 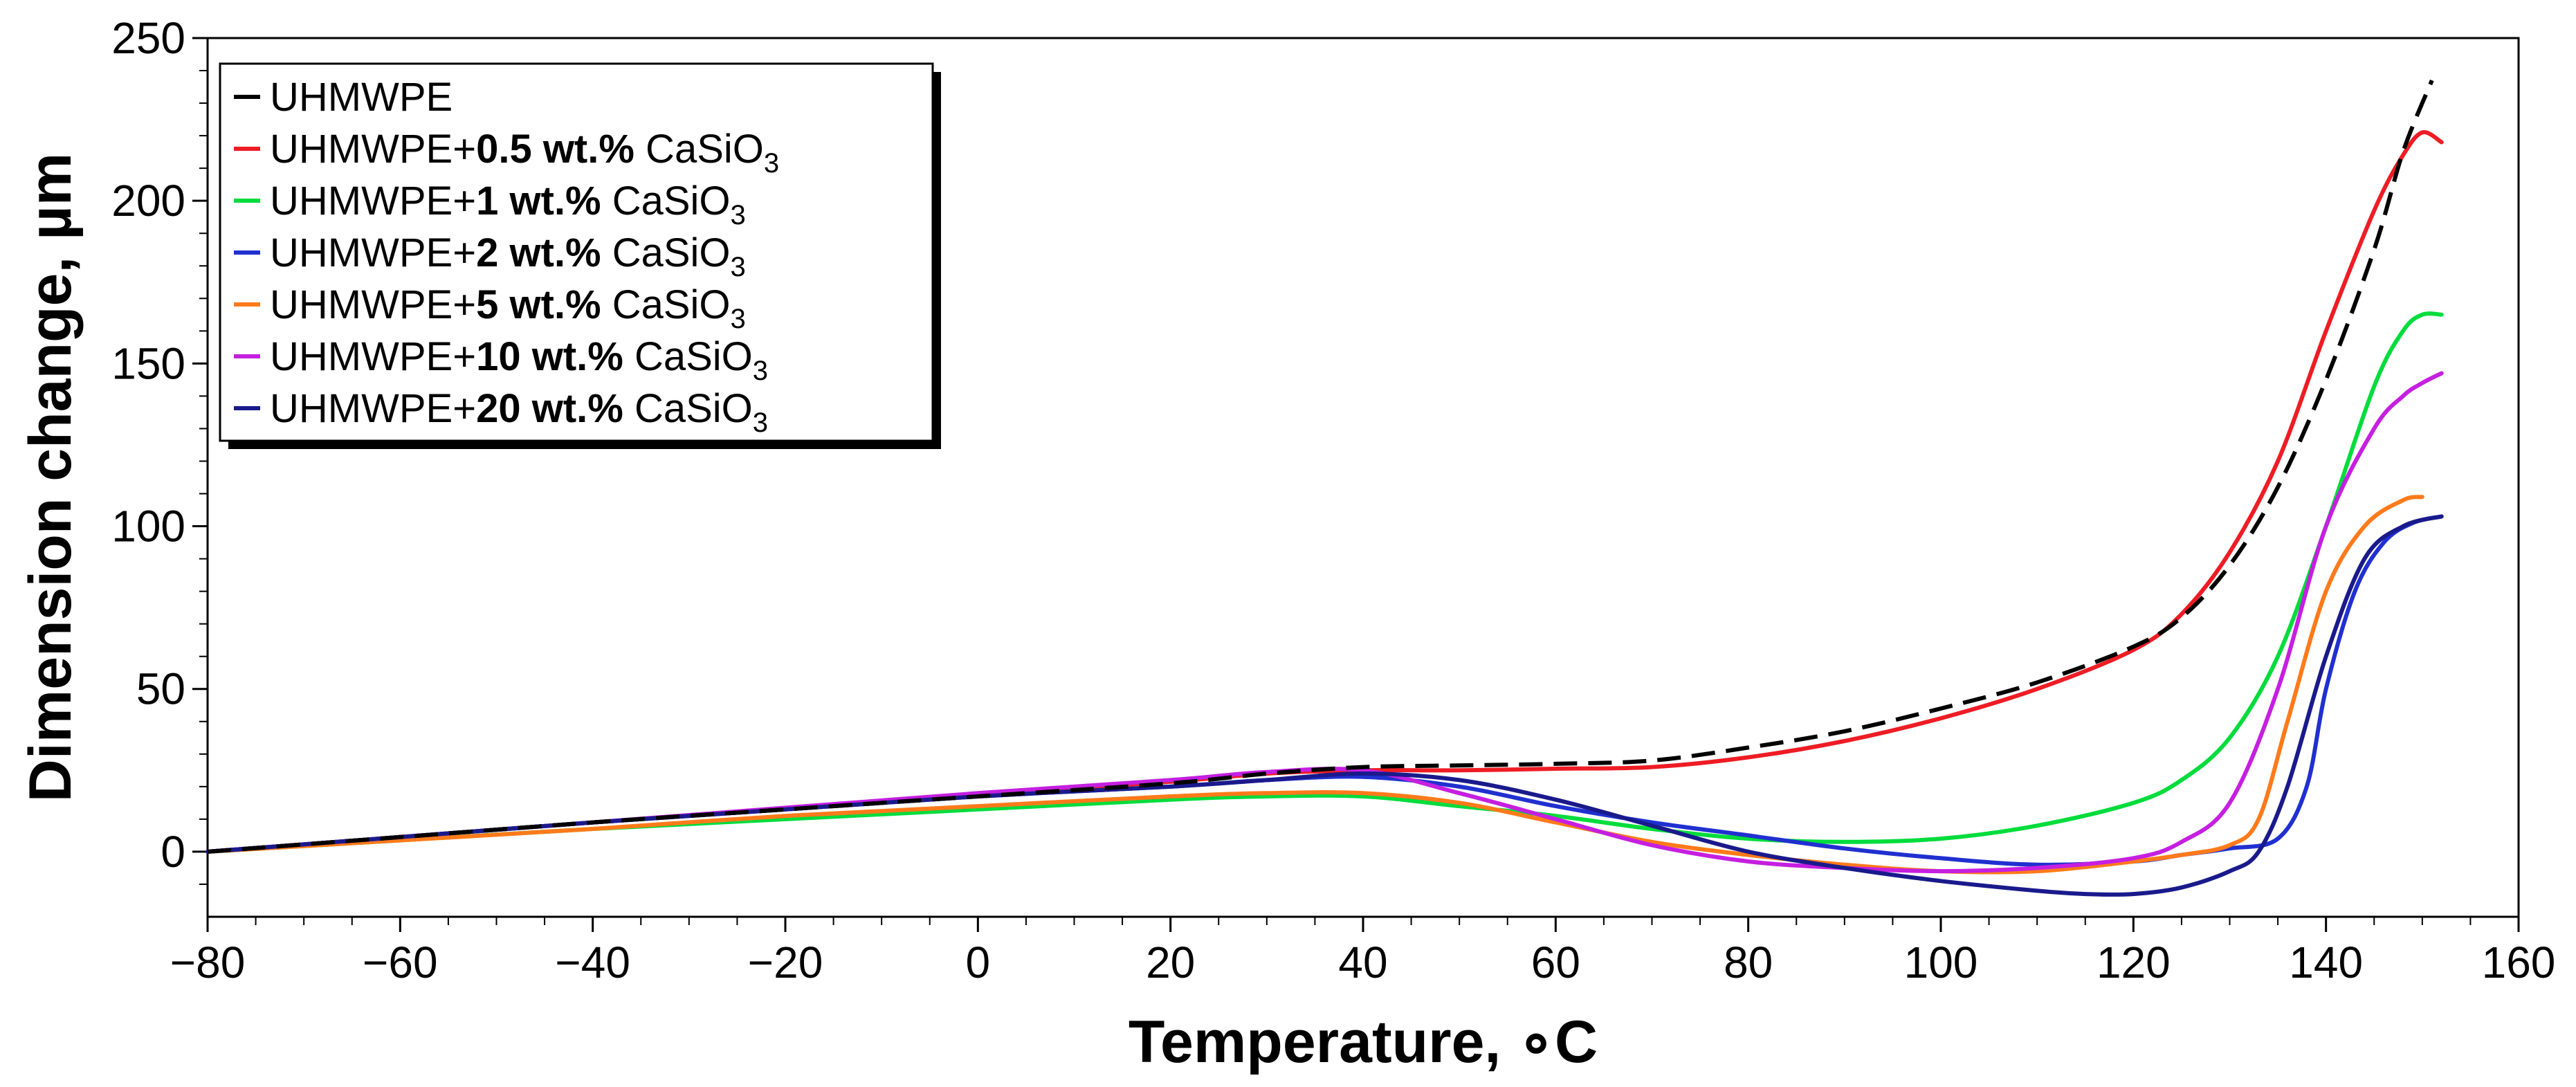 What do you see at coordinates (1364, 1042) in the screenshot?
I see `x-axis-title: Temperature, ∘C` at bounding box center [1364, 1042].